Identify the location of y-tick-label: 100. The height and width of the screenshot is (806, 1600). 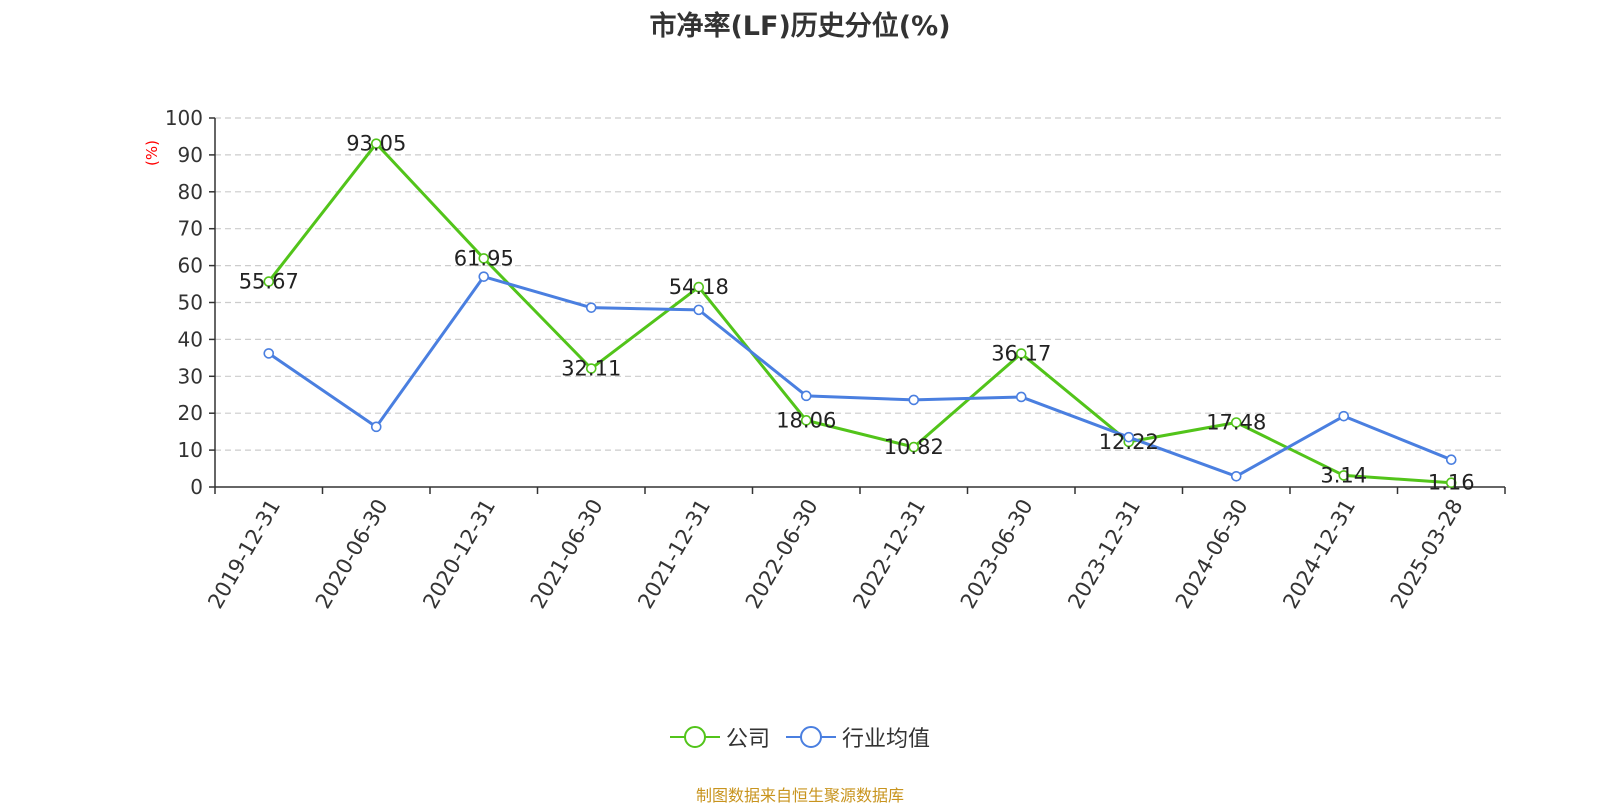
(184, 118).